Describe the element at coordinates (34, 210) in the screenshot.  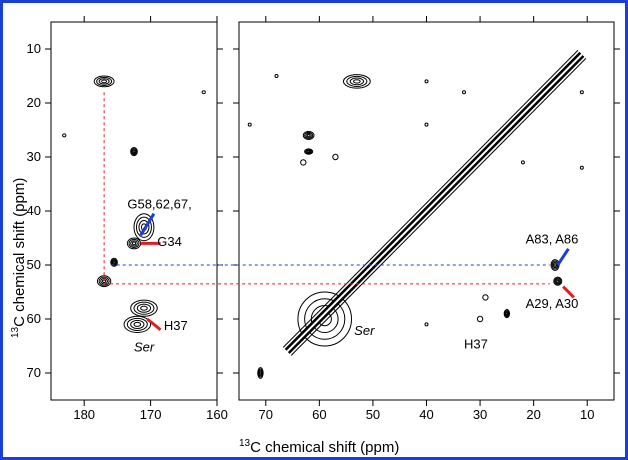
I see `y-tick-label: 40` at that location.